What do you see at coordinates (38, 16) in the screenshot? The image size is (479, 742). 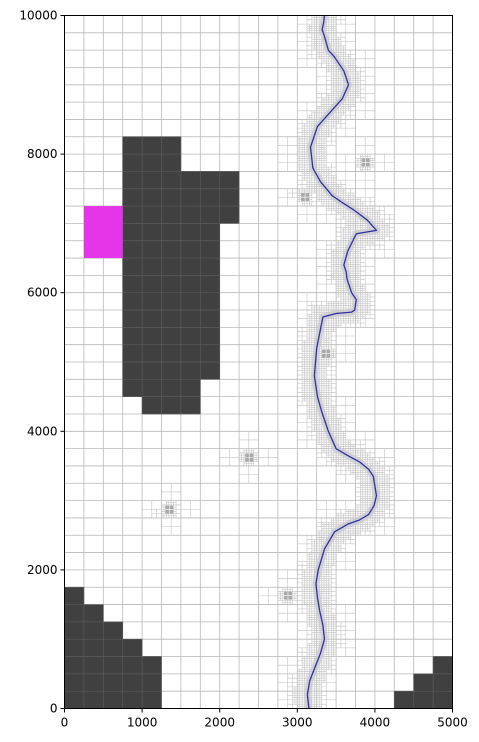 I see `y-tick-label: 10000` at bounding box center [38, 16].